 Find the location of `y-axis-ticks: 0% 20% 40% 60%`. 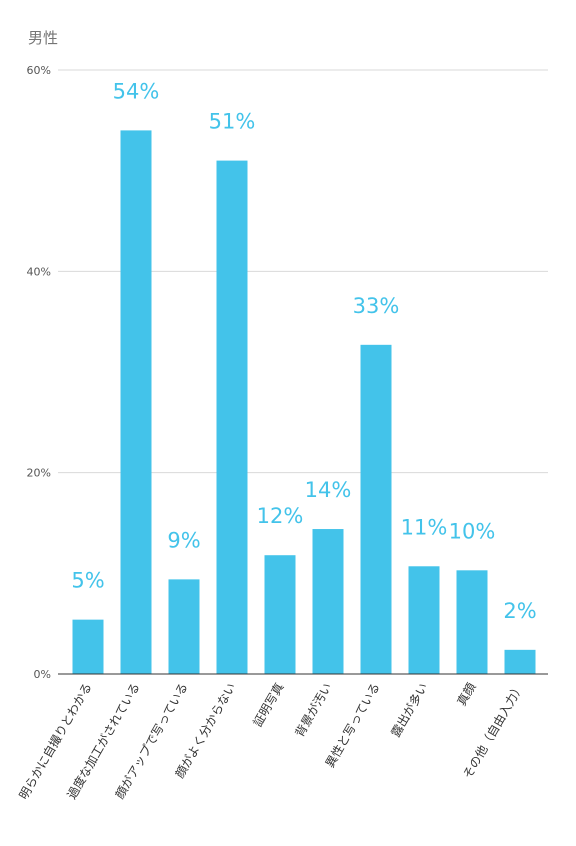

y-axis-ticks: 0% 20% 40% 60% is located at coordinates (39, 372).